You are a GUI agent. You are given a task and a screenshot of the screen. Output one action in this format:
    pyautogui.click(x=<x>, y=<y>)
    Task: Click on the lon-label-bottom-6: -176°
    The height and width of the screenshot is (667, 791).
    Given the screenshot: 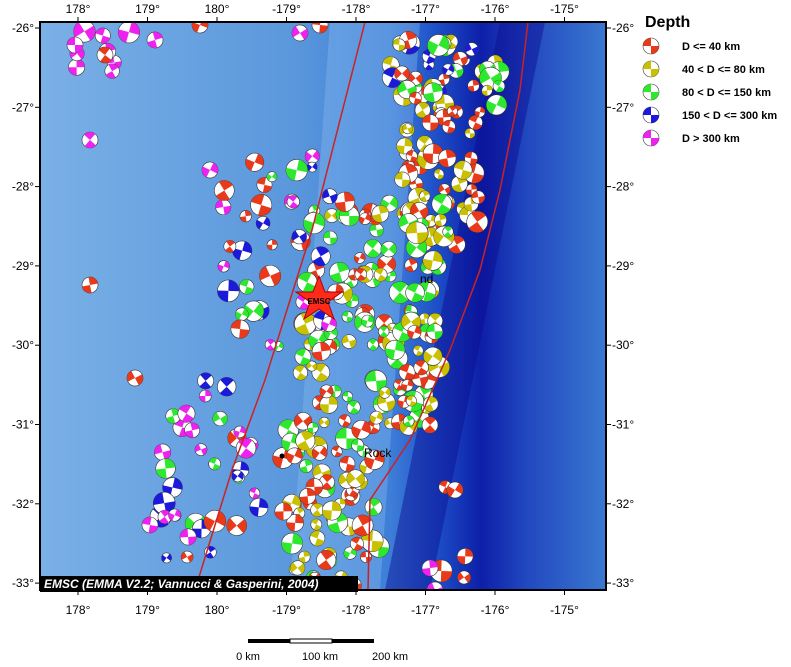 What is the action you would take?
    pyautogui.click(x=495, y=610)
    